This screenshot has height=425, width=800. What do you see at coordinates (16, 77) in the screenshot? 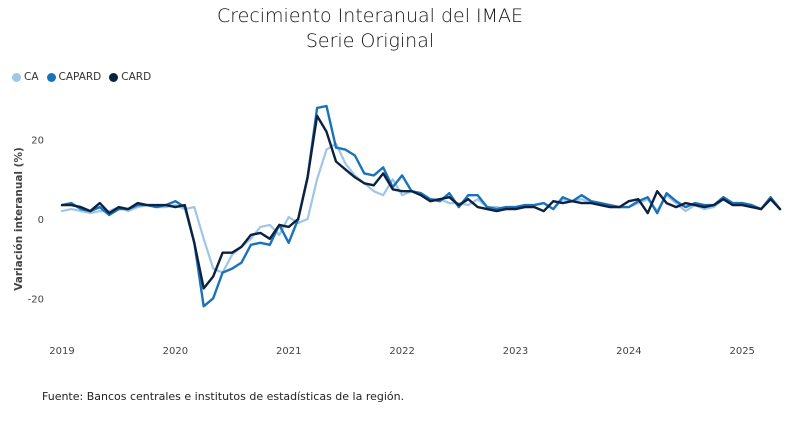
I see `legend-marker-ca` at bounding box center [16, 77].